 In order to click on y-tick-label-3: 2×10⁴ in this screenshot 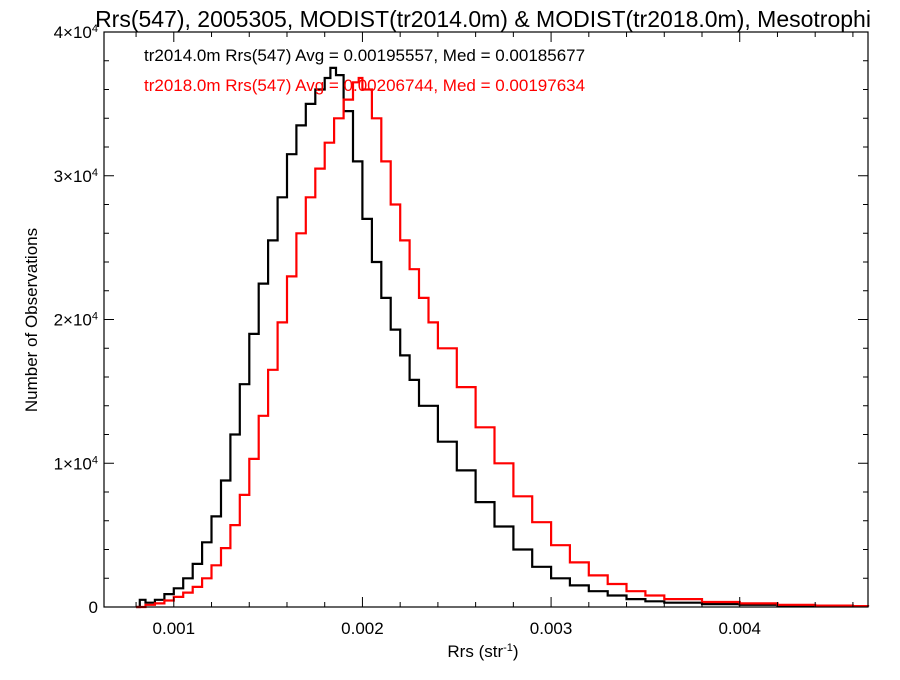, I will do `click(76, 320)`.